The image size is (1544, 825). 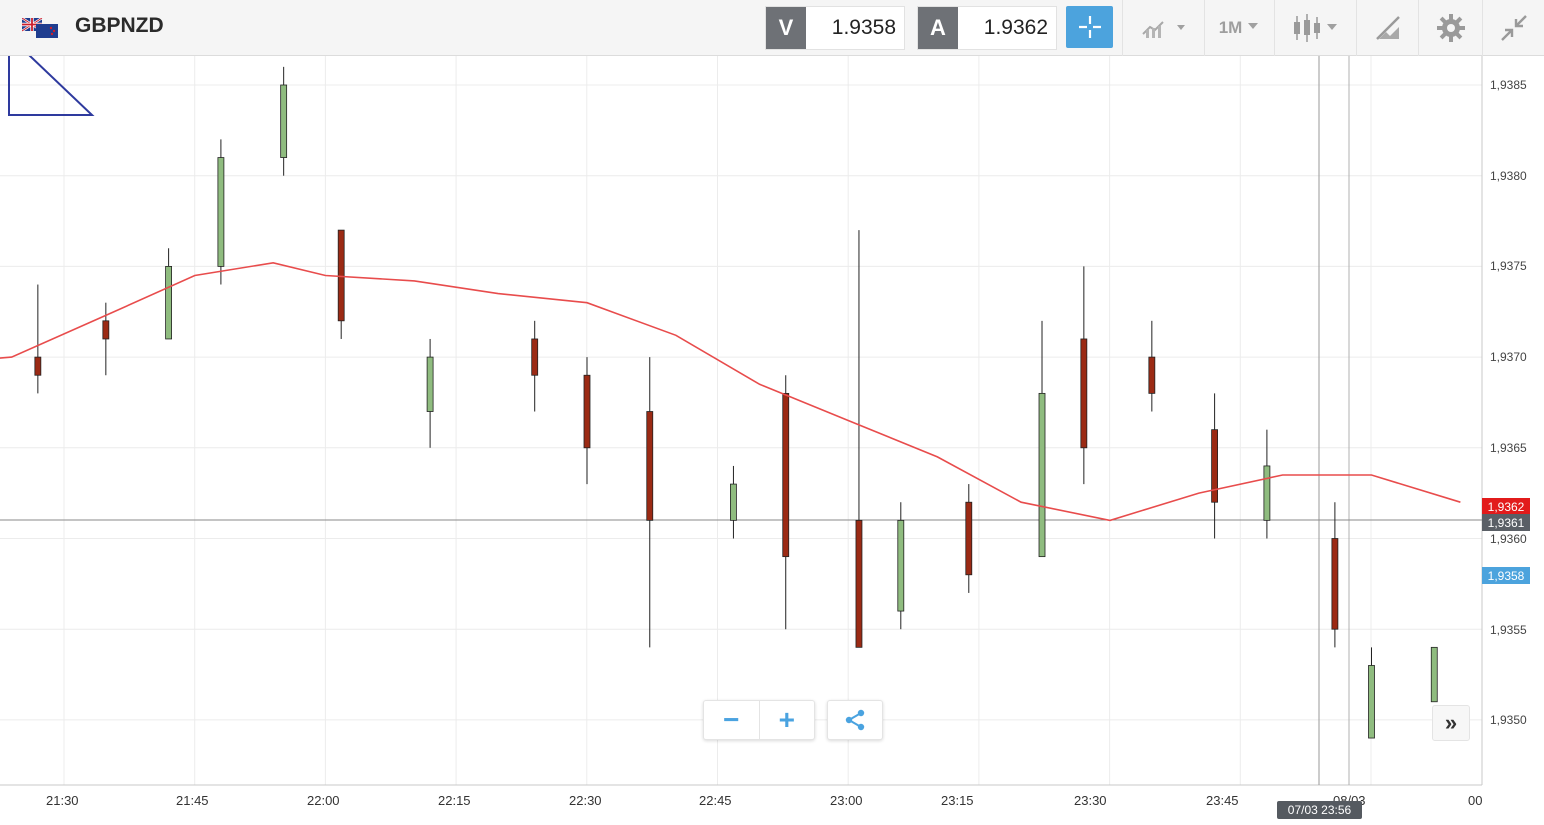 I want to click on zoom-out-button: −, so click(x=732, y=720).